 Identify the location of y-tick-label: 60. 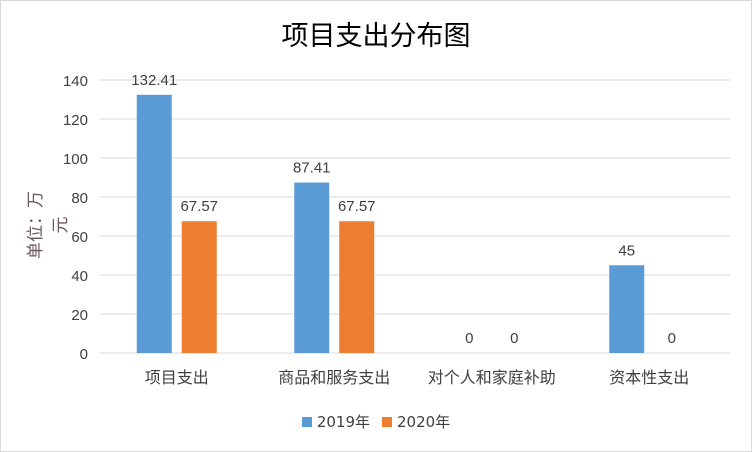
(79, 237).